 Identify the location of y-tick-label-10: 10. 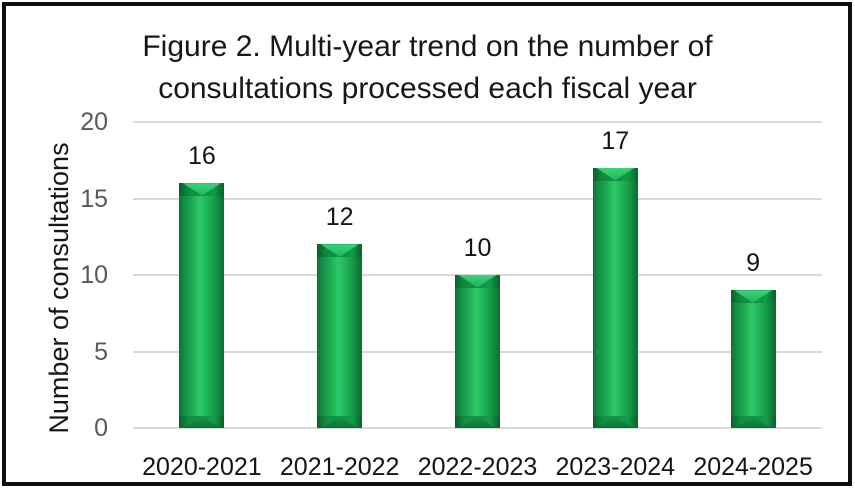
(94, 275).